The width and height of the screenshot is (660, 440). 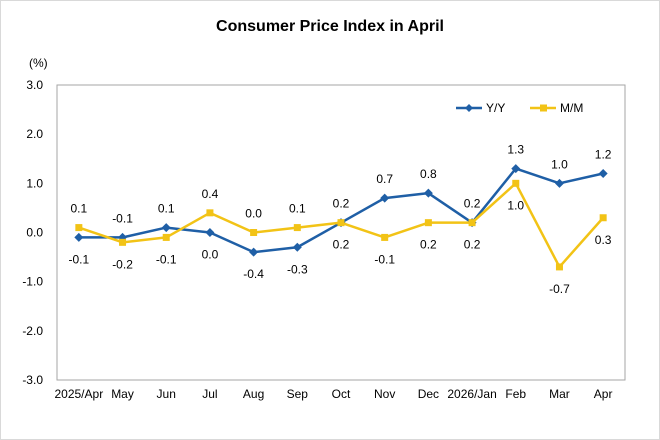 I want to click on data-label-yy: 0.1, so click(x=166, y=209).